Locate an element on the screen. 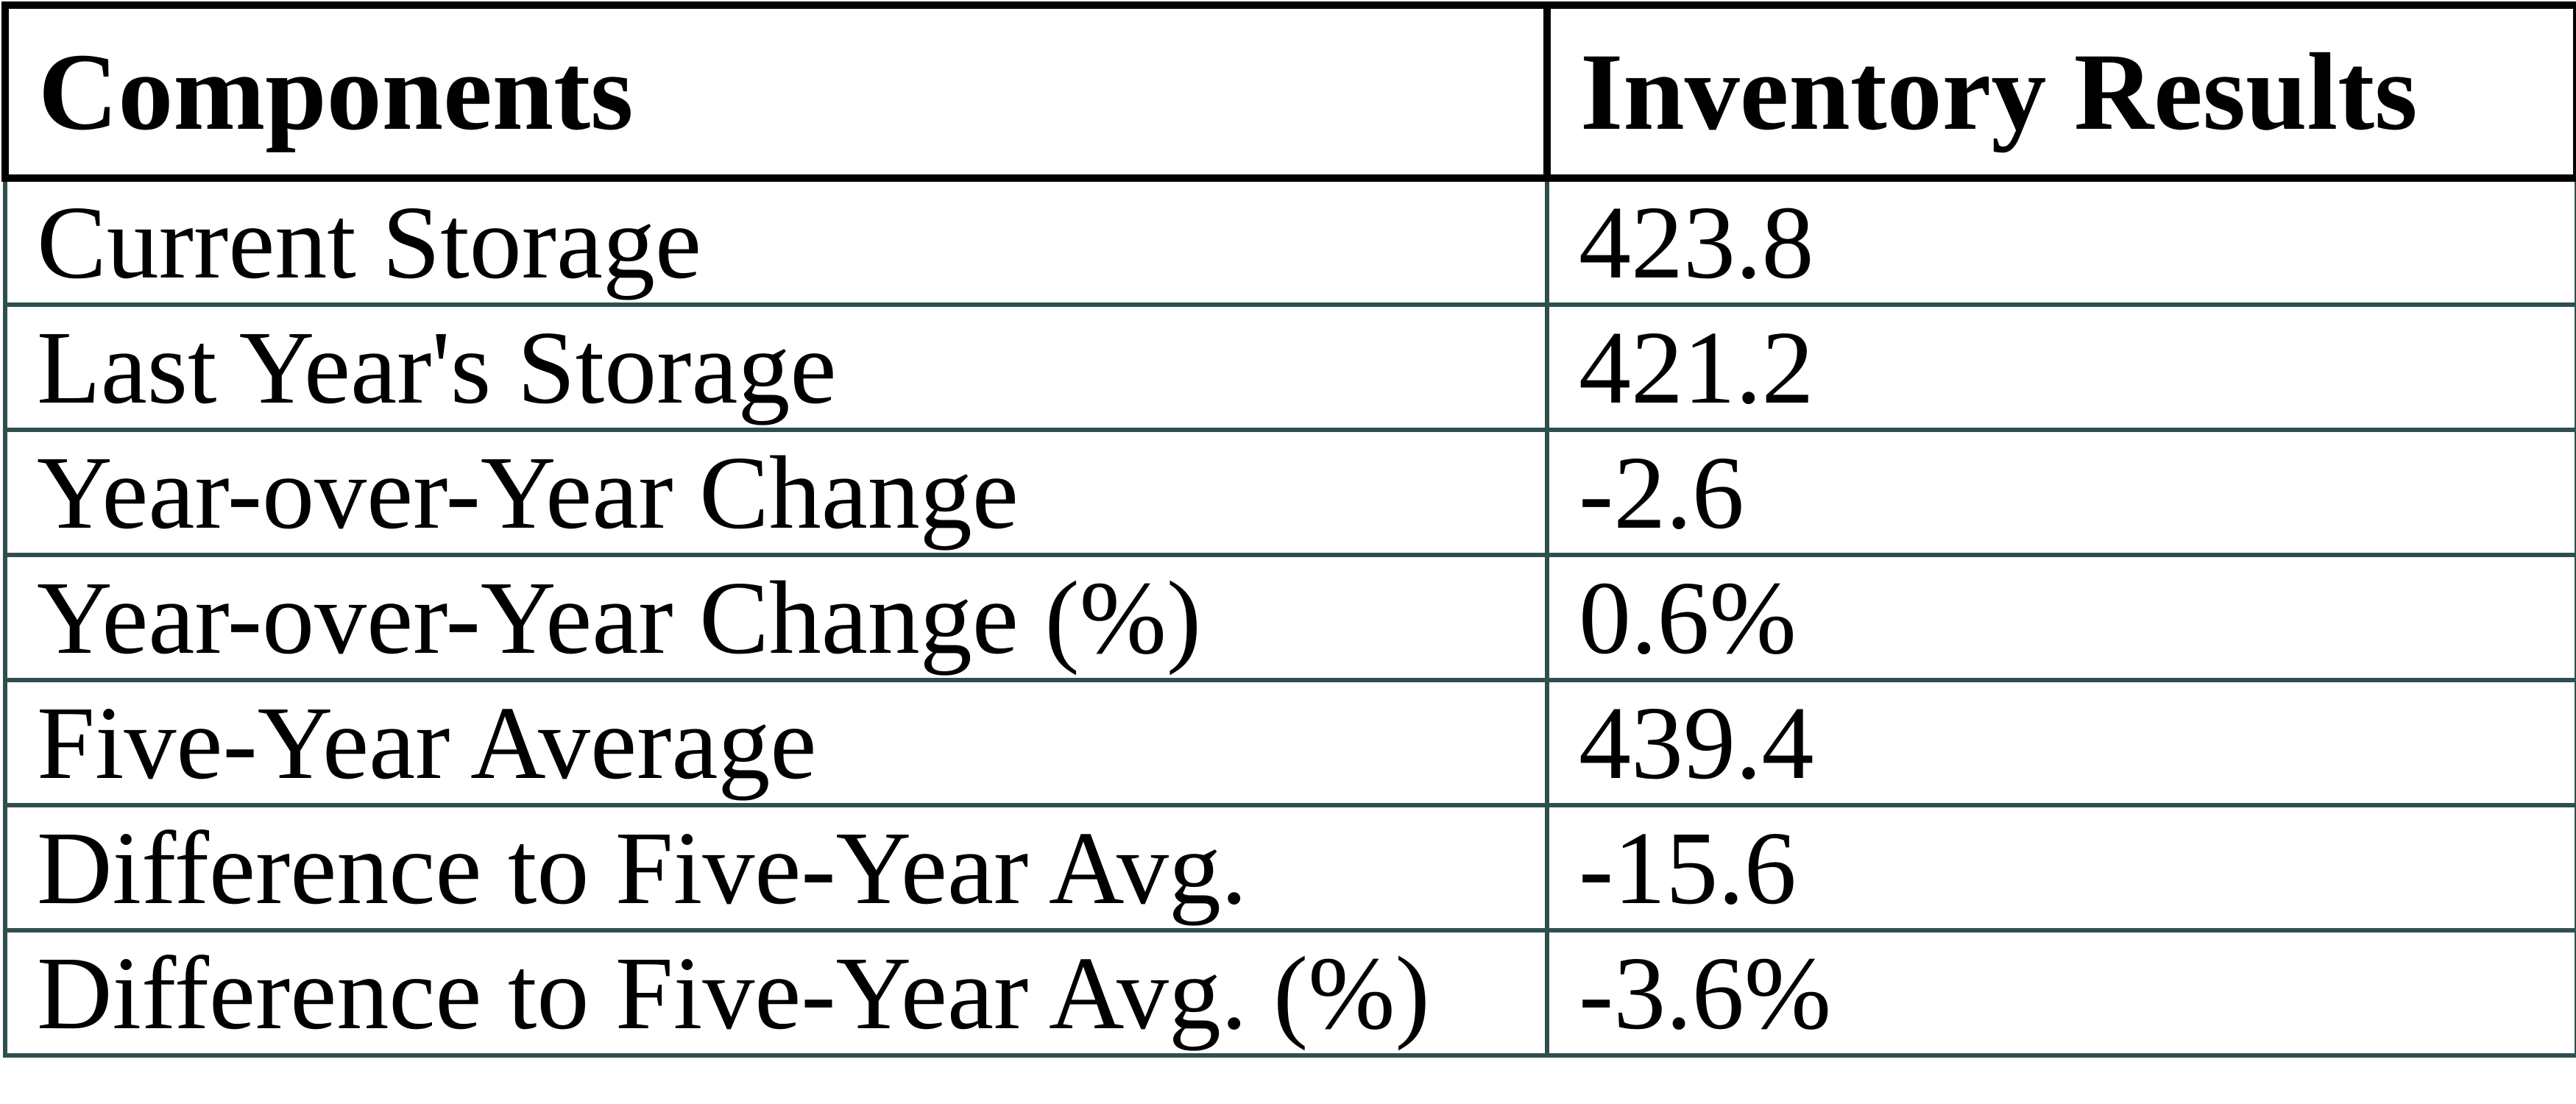  cell-component-label: Difference to Five-Year Avg. (%) is located at coordinates (776, 993).